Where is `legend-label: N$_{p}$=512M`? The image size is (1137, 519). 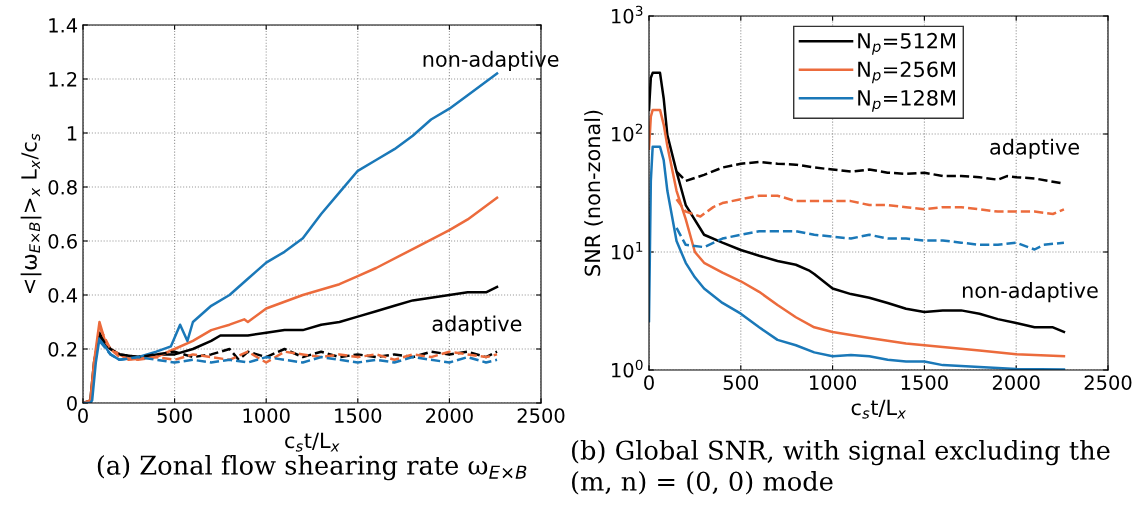
legend-label: N$_{p}$=512M is located at coordinates (906, 43).